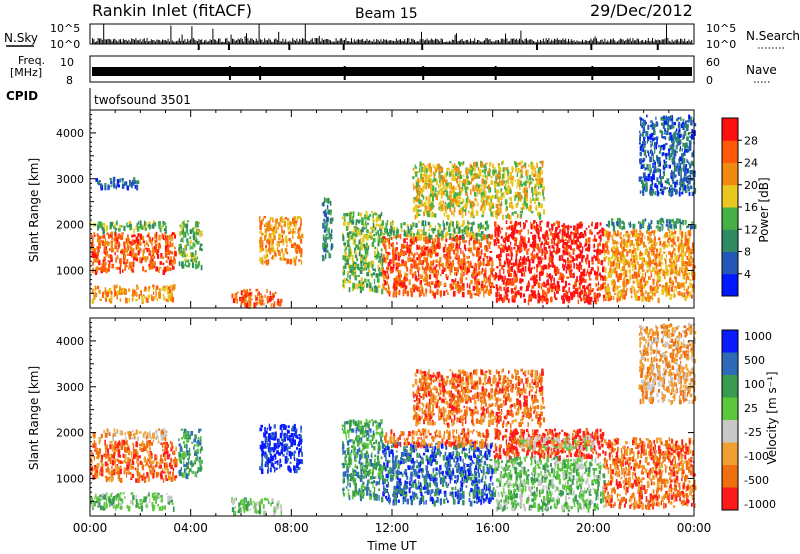  Describe the element at coordinates (142, 100) in the screenshot. I see `cpid-value: twofsound 3501` at that location.